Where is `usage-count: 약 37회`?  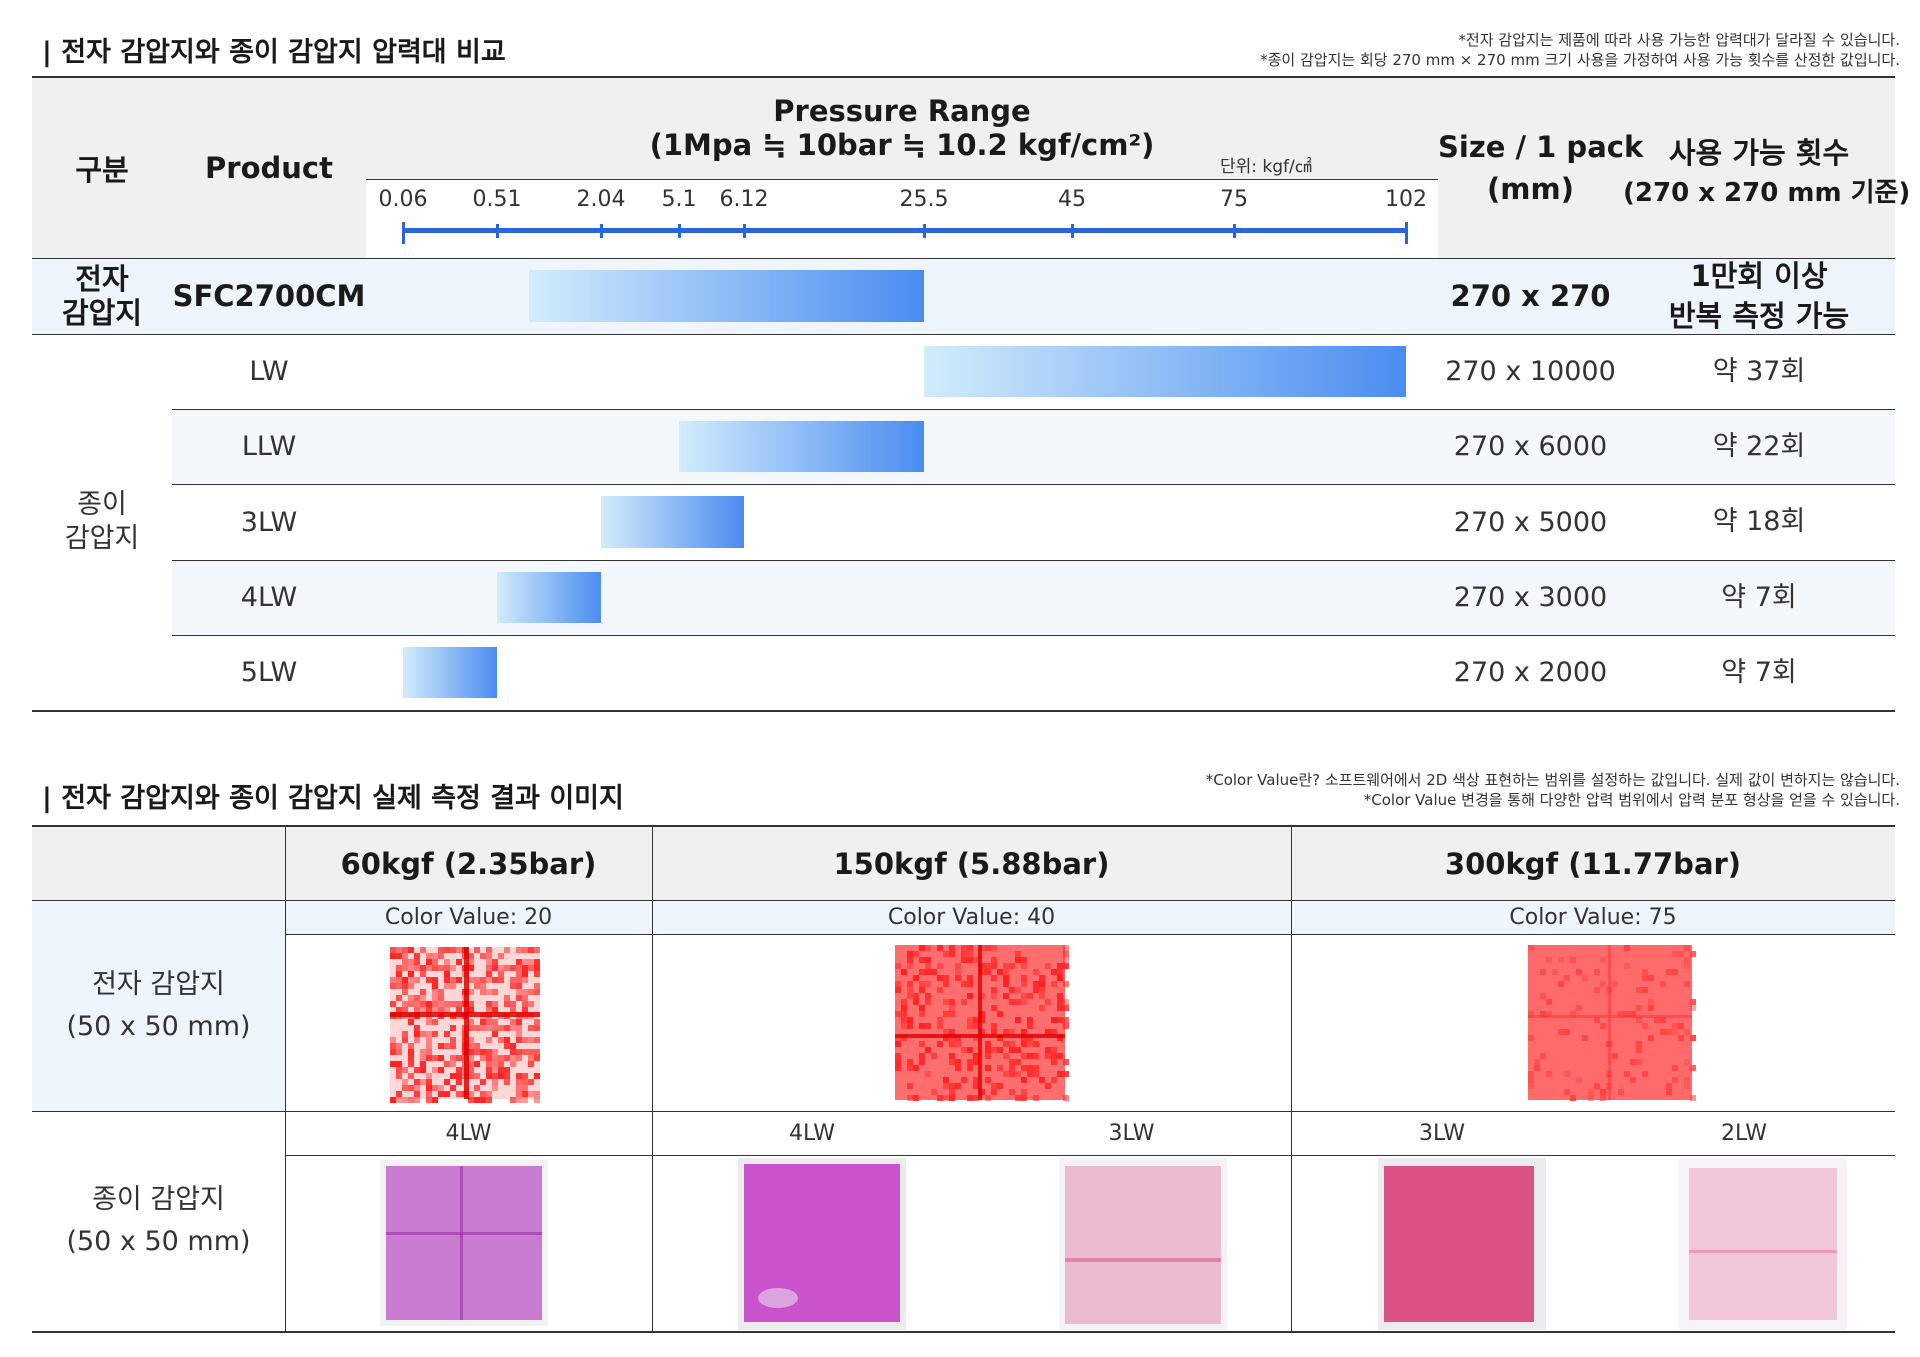 usage-count: 약 37회 is located at coordinates (1759, 371).